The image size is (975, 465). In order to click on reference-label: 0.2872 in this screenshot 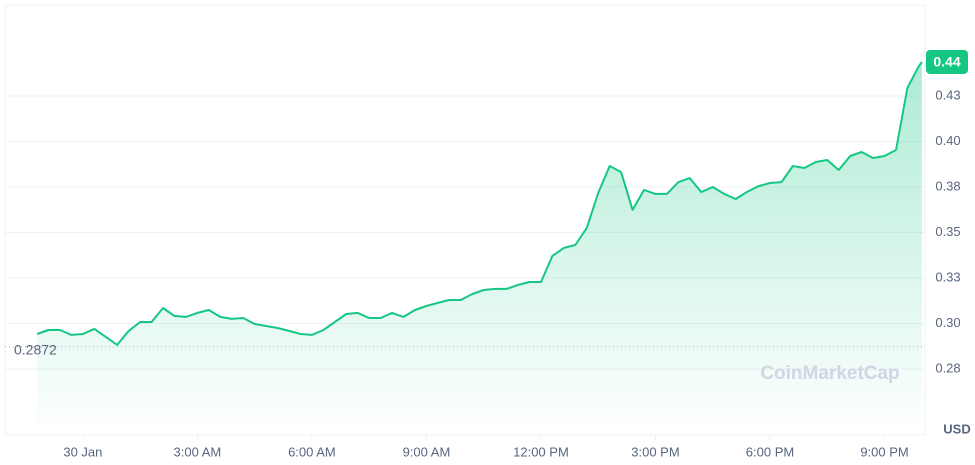, I will do `click(35, 349)`.